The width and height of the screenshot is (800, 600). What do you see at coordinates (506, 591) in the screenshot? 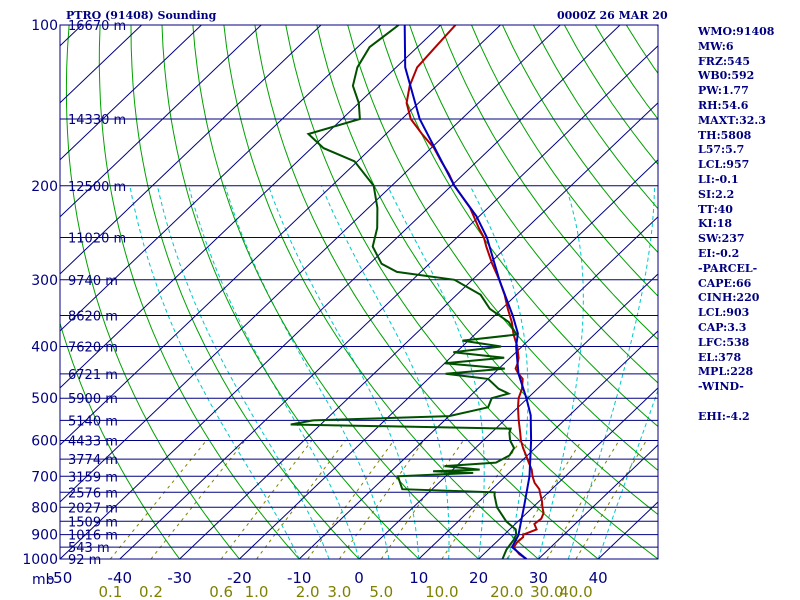
I see `mixing-ratio-tick-label: 20.0` at bounding box center [506, 591].